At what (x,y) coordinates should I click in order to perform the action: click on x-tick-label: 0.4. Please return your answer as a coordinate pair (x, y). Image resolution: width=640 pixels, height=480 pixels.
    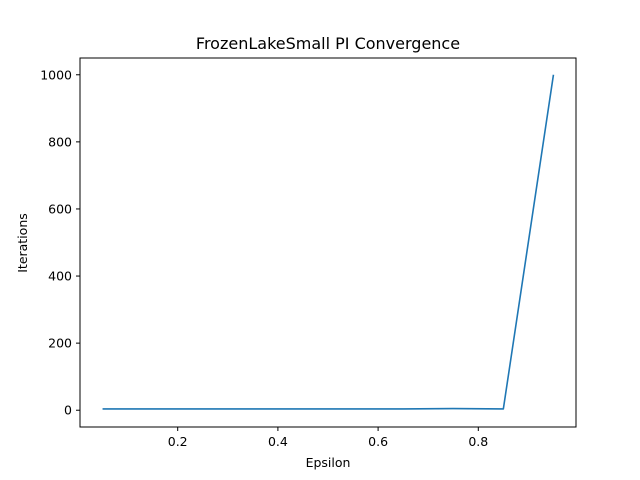
    Looking at the image, I should click on (278, 441).